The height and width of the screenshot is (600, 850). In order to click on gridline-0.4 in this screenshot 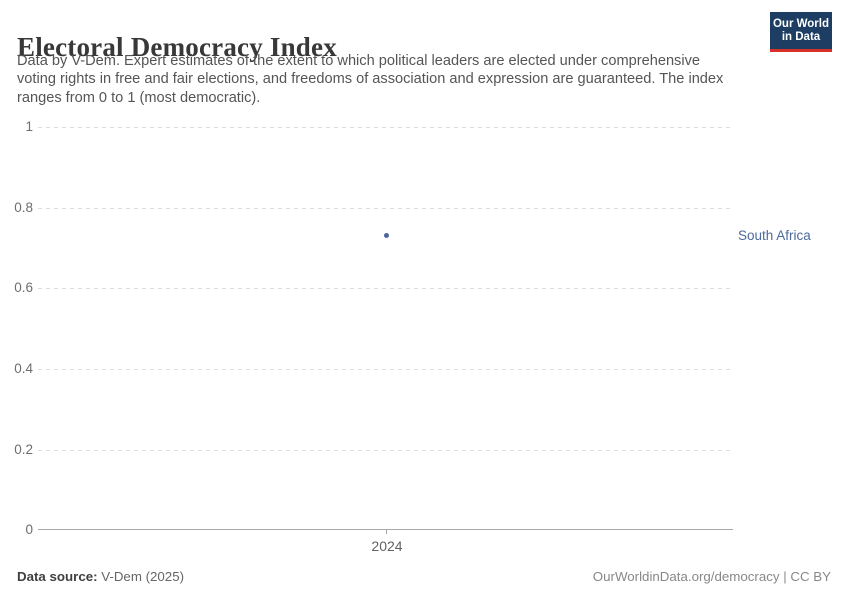, I will do `click(385, 369)`.